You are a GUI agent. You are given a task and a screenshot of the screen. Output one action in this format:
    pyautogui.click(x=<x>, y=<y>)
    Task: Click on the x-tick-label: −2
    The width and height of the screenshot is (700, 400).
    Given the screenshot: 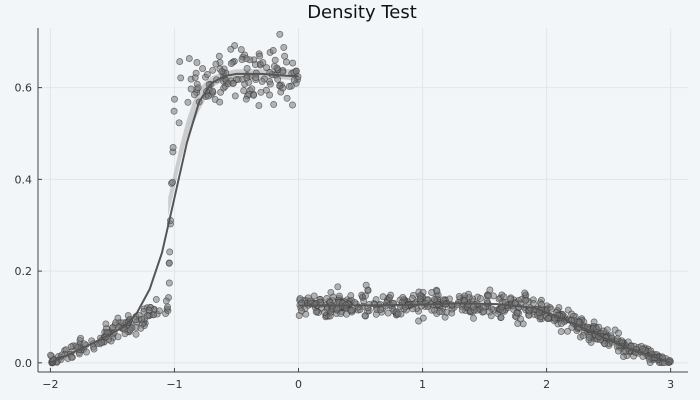 What is the action you would take?
    pyautogui.click(x=50, y=384)
    